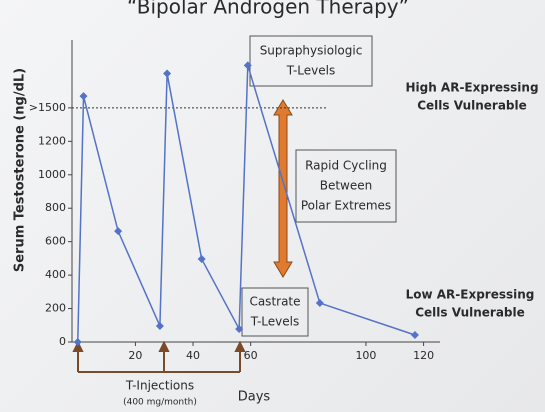 The height and width of the screenshot is (412, 545). Describe the element at coordinates (52, 174) in the screenshot. I see `y-tick-label: 1000` at that location.